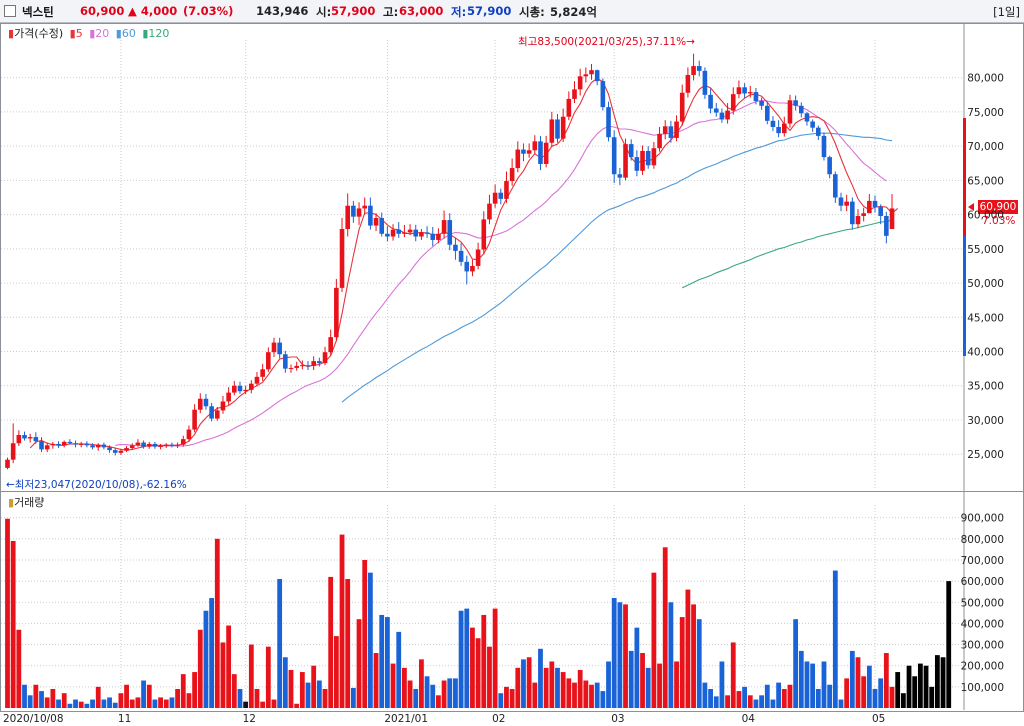 This screenshot has width=1024, height=726. Describe the element at coordinates (324, 12) in the screenshot. I see `open-label: 시:` at that location.